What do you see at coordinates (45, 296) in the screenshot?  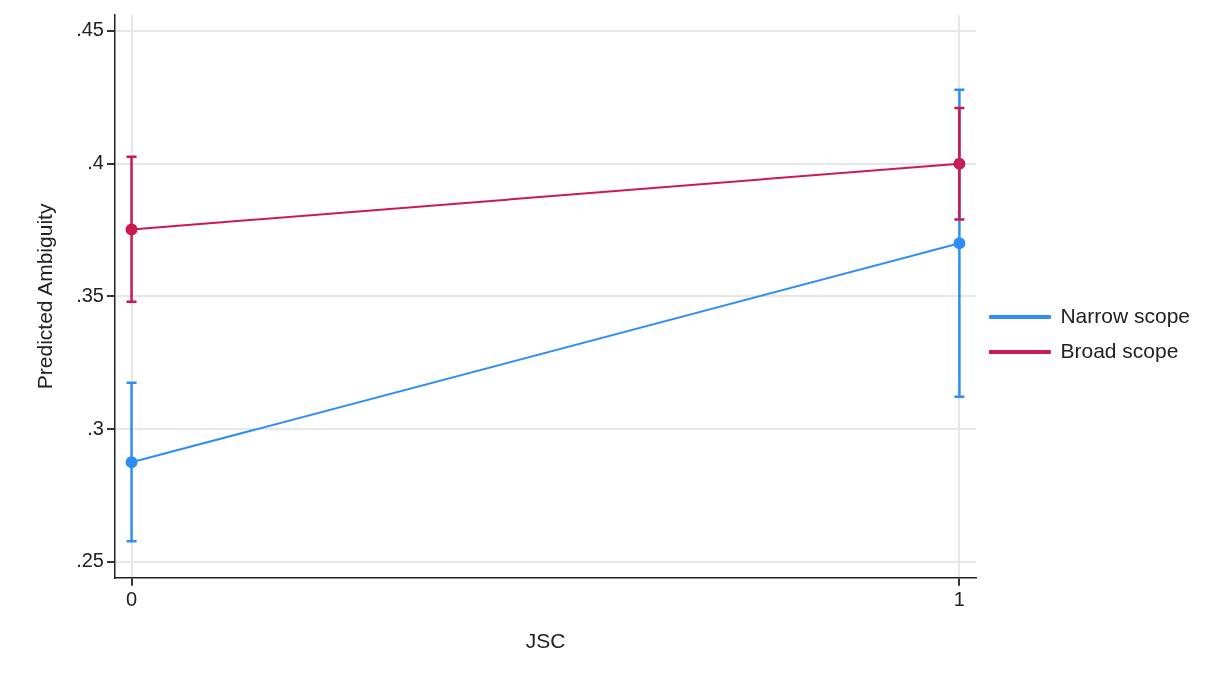 I see `y-axis-title: Predicted Ambiguity` at bounding box center [45, 296].